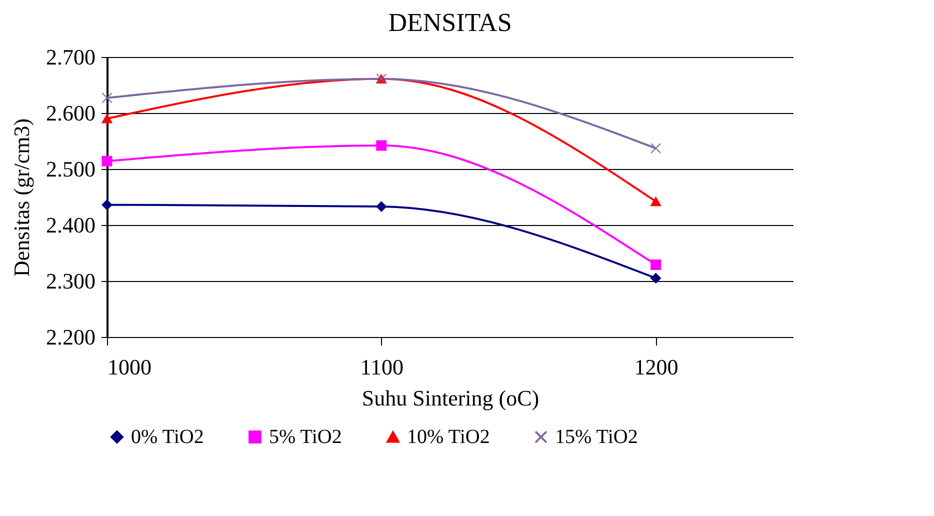  Describe the element at coordinates (71, 169) in the screenshot. I see `y-tick-label: 2.500` at that location.